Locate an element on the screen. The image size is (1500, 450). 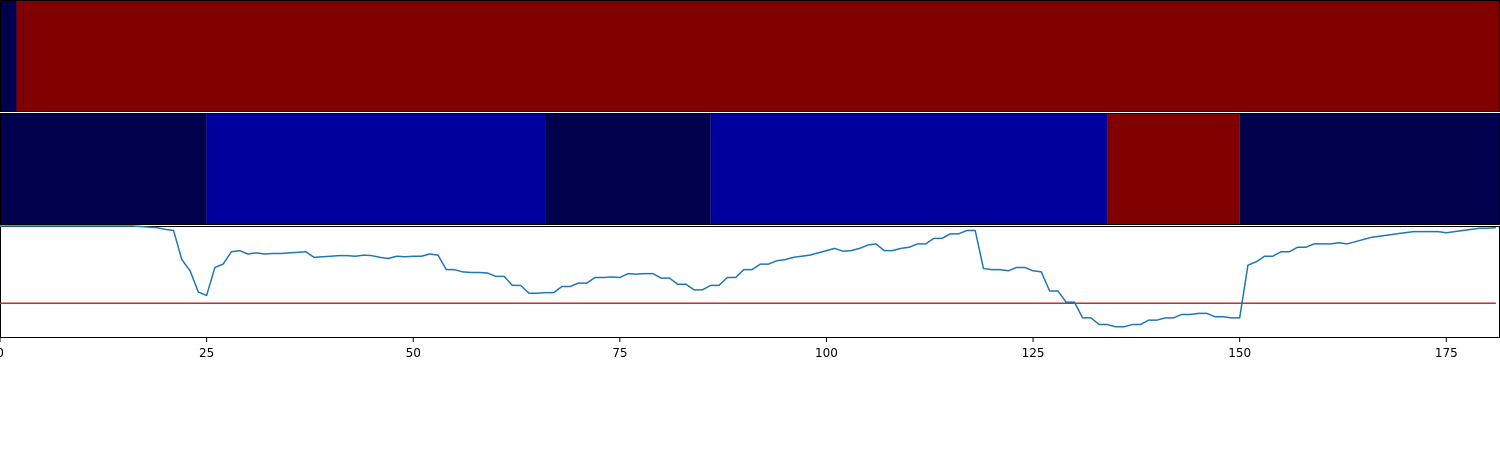
x-tick-label-125: 125 is located at coordinates (1033, 353).